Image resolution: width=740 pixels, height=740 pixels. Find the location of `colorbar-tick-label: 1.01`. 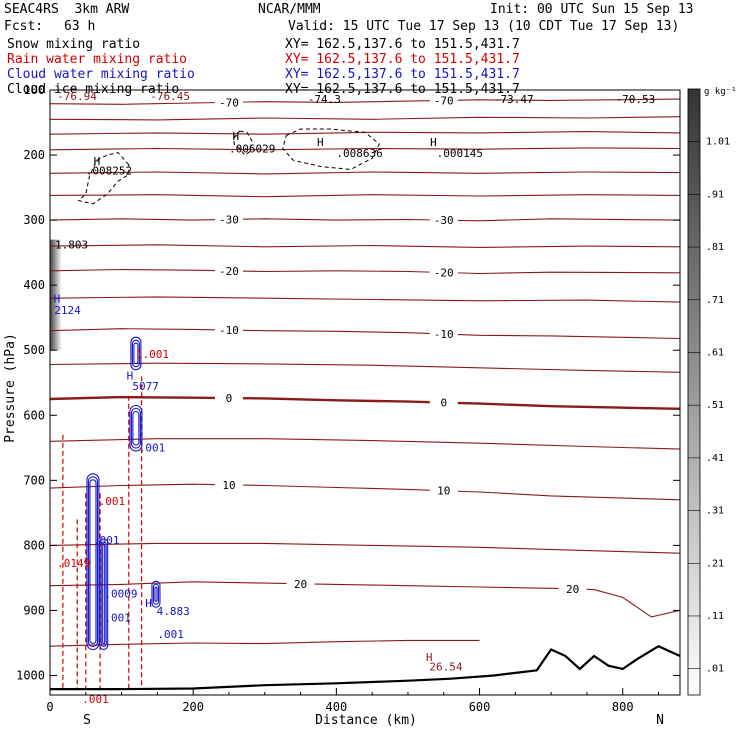

colorbar-tick-label: 1.01 is located at coordinates (718, 142).